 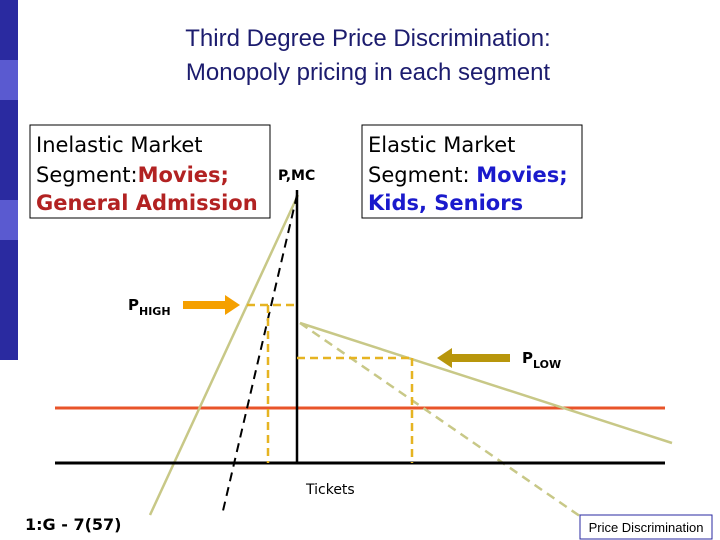 I want to click on section-label: Price Discrimination, so click(x=646, y=527).